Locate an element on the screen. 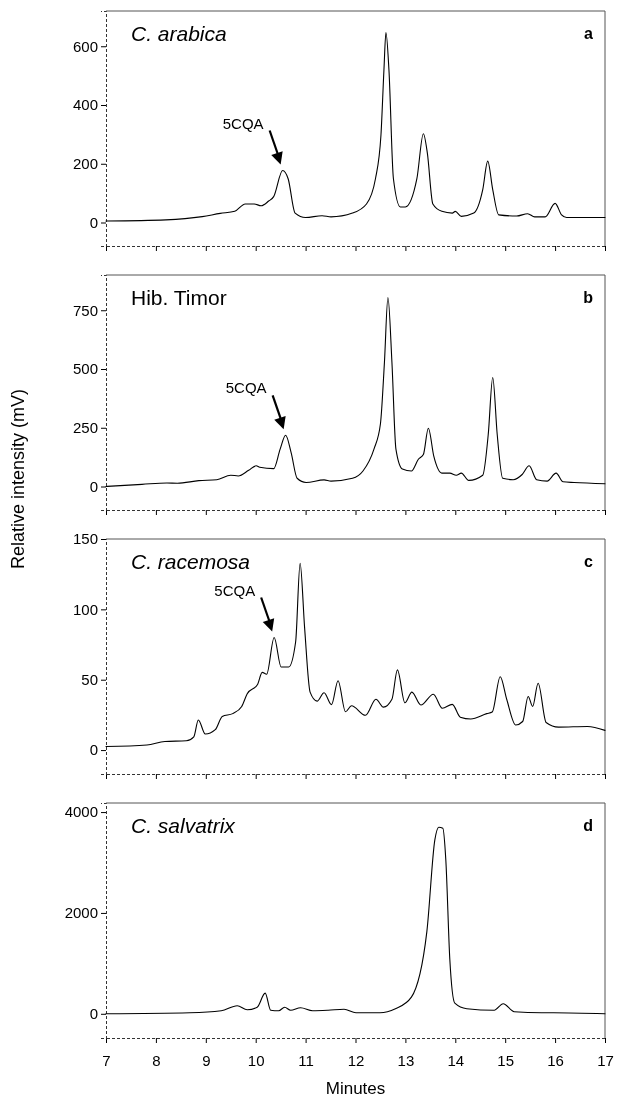 The height and width of the screenshot is (1102, 628). x-tick-label: 14 is located at coordinates (456, 1060).